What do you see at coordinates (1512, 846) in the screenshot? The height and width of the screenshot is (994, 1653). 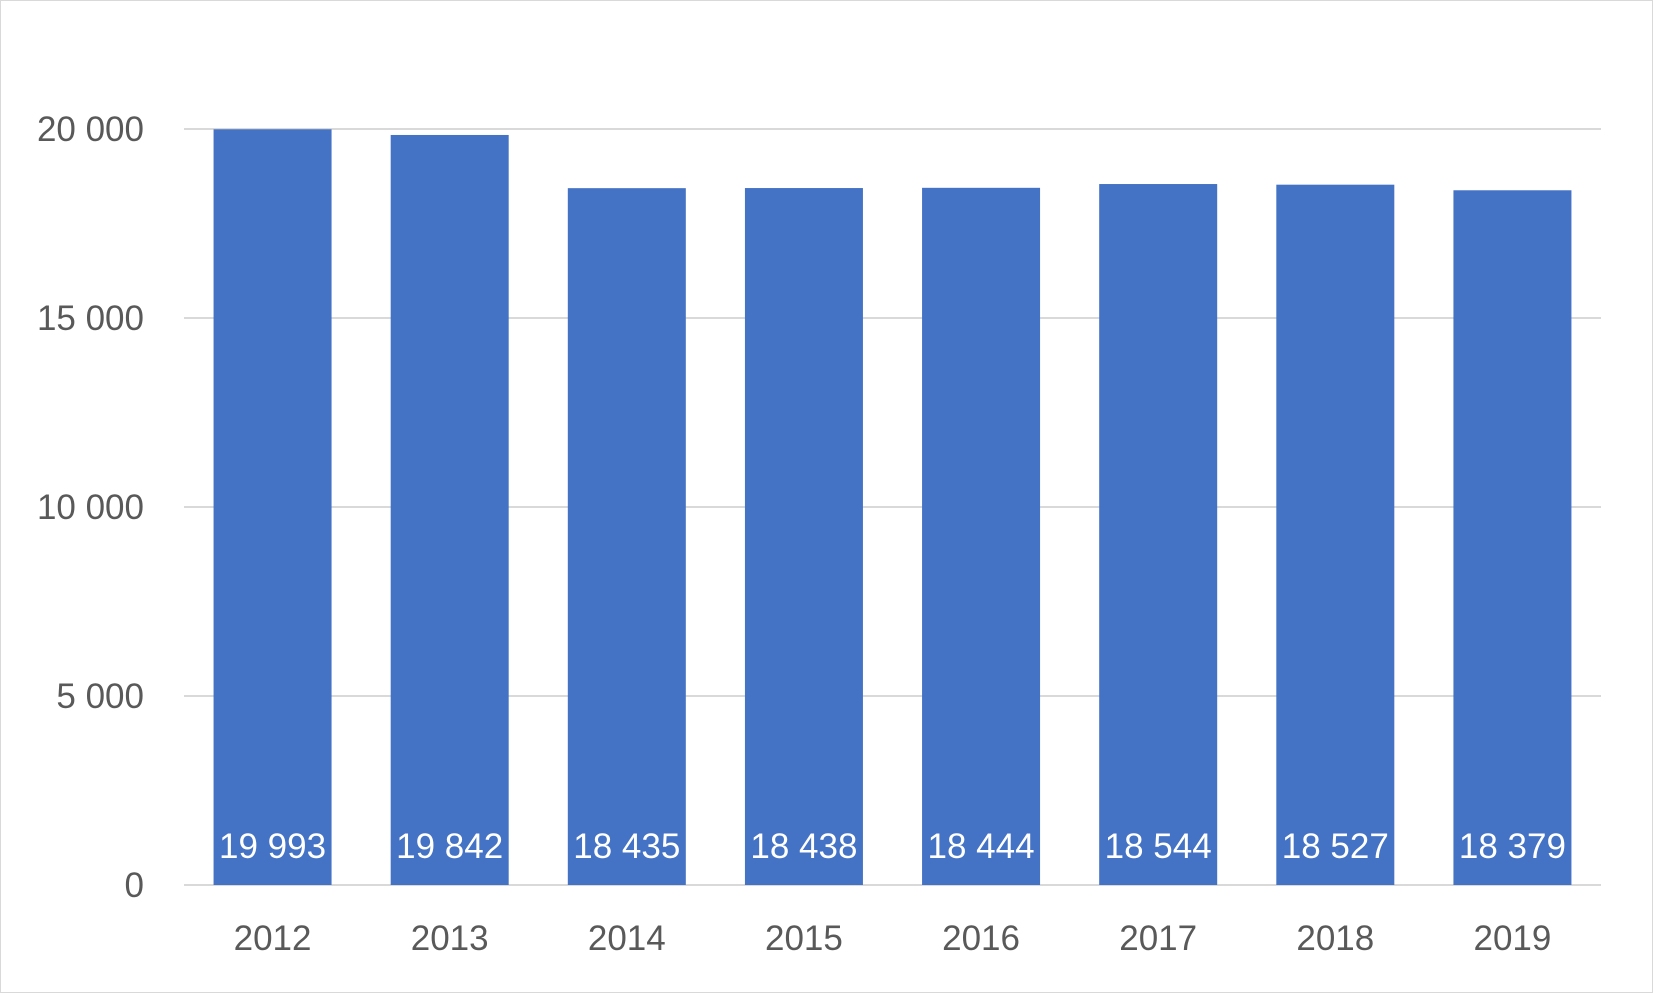 I see `data-label-2019: 18 379` at bounding box center [1512, 846].